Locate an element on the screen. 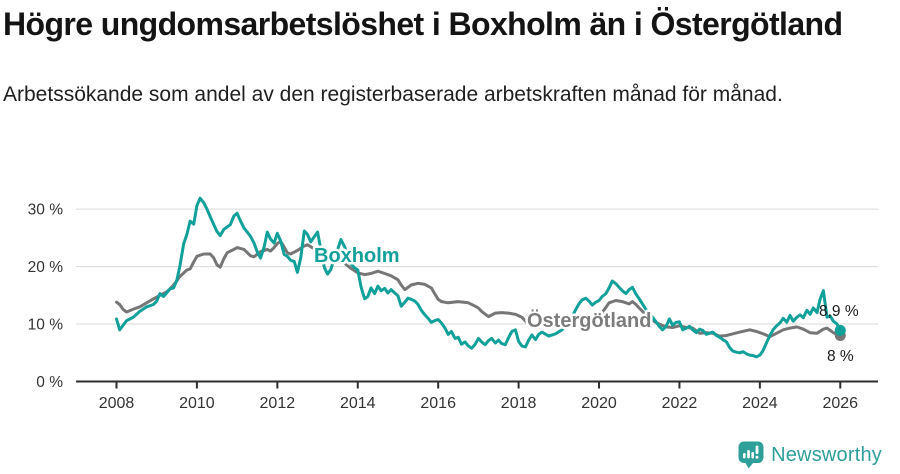 This screenshot has width=900, height=474. x-axis-label: 2008 is located at coordinates (117, 403).